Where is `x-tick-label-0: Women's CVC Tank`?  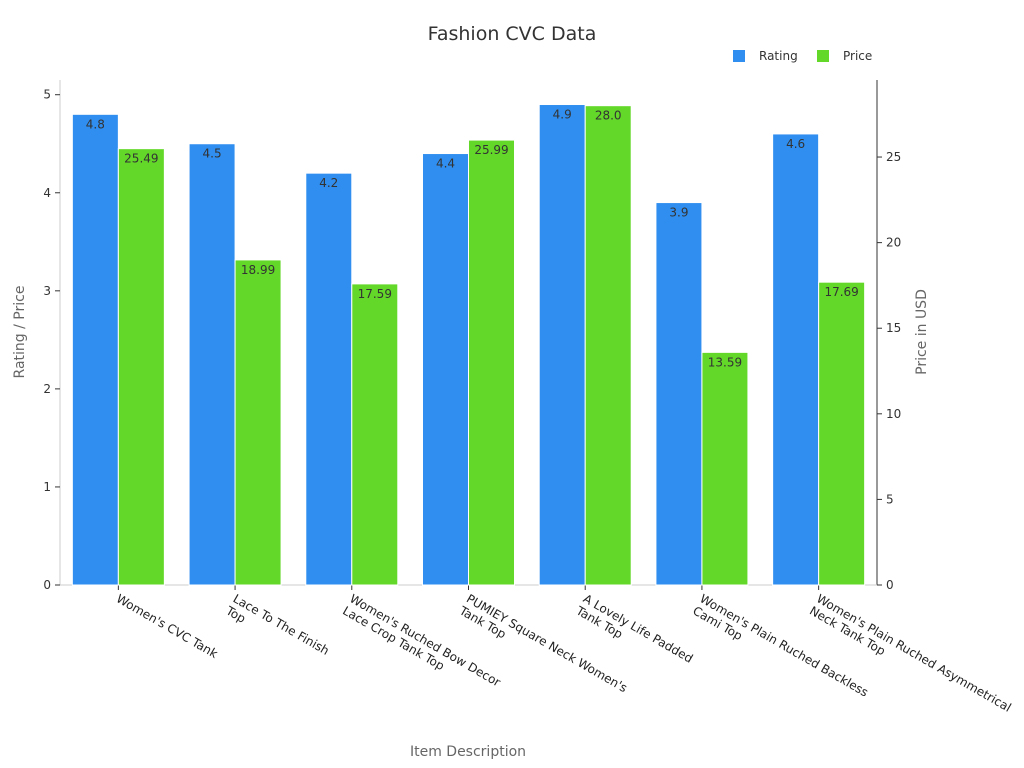 x-tick-label-0: Women's CVC Tank is located at coordinates (167, 625).